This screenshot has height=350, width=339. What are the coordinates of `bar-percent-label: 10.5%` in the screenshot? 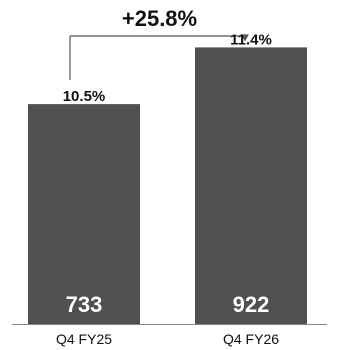 It's located at (84, 96).